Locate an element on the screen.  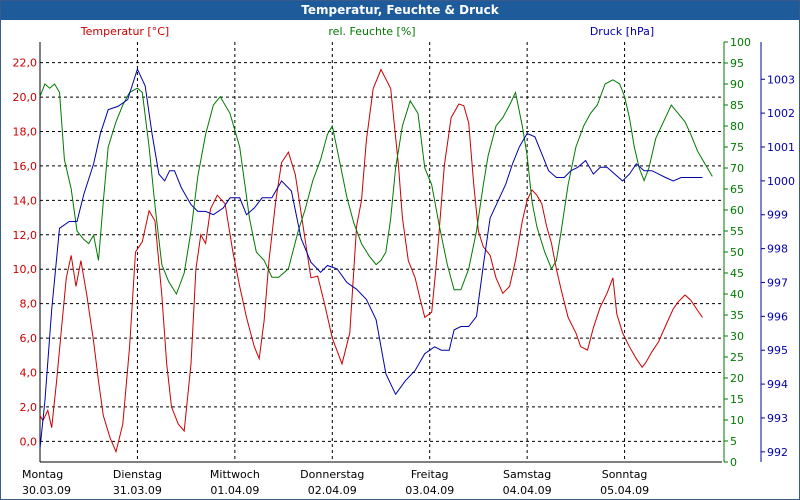
day-name-label: Montag is located at coordinates (42, 474).